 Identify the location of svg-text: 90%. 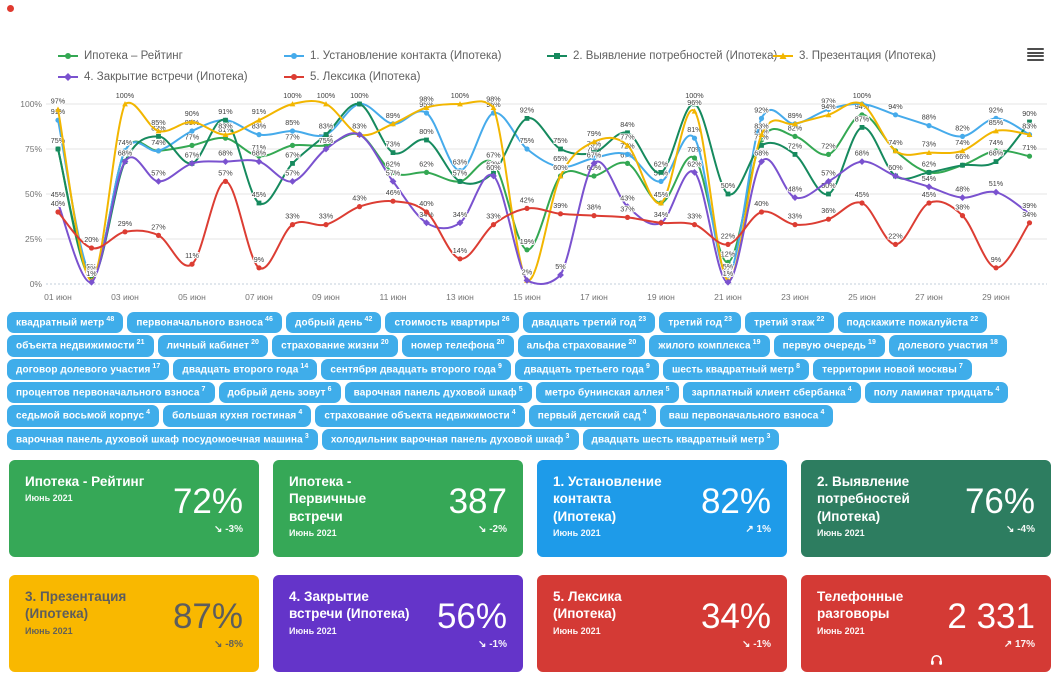
(192, 113).